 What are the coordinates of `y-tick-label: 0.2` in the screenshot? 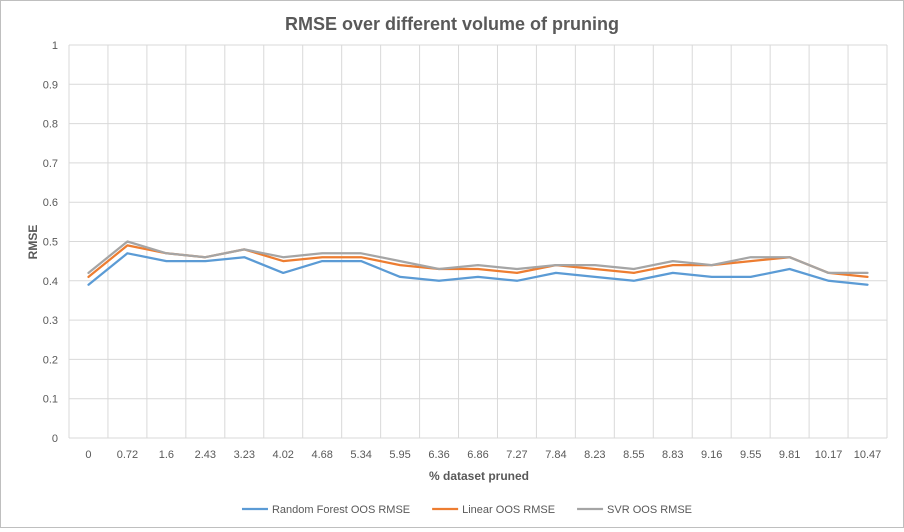 It's located at (50, 360).